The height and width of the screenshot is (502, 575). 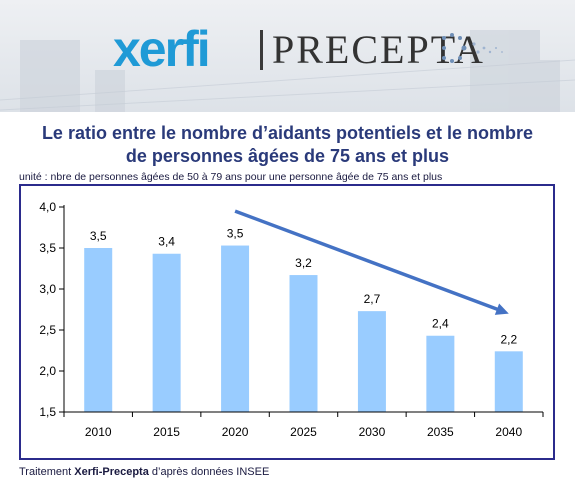 What do you see at coordinates (47, 472) in the screenshot?
I see `source-prefix: Traitement` at bounding box center [47, 472].